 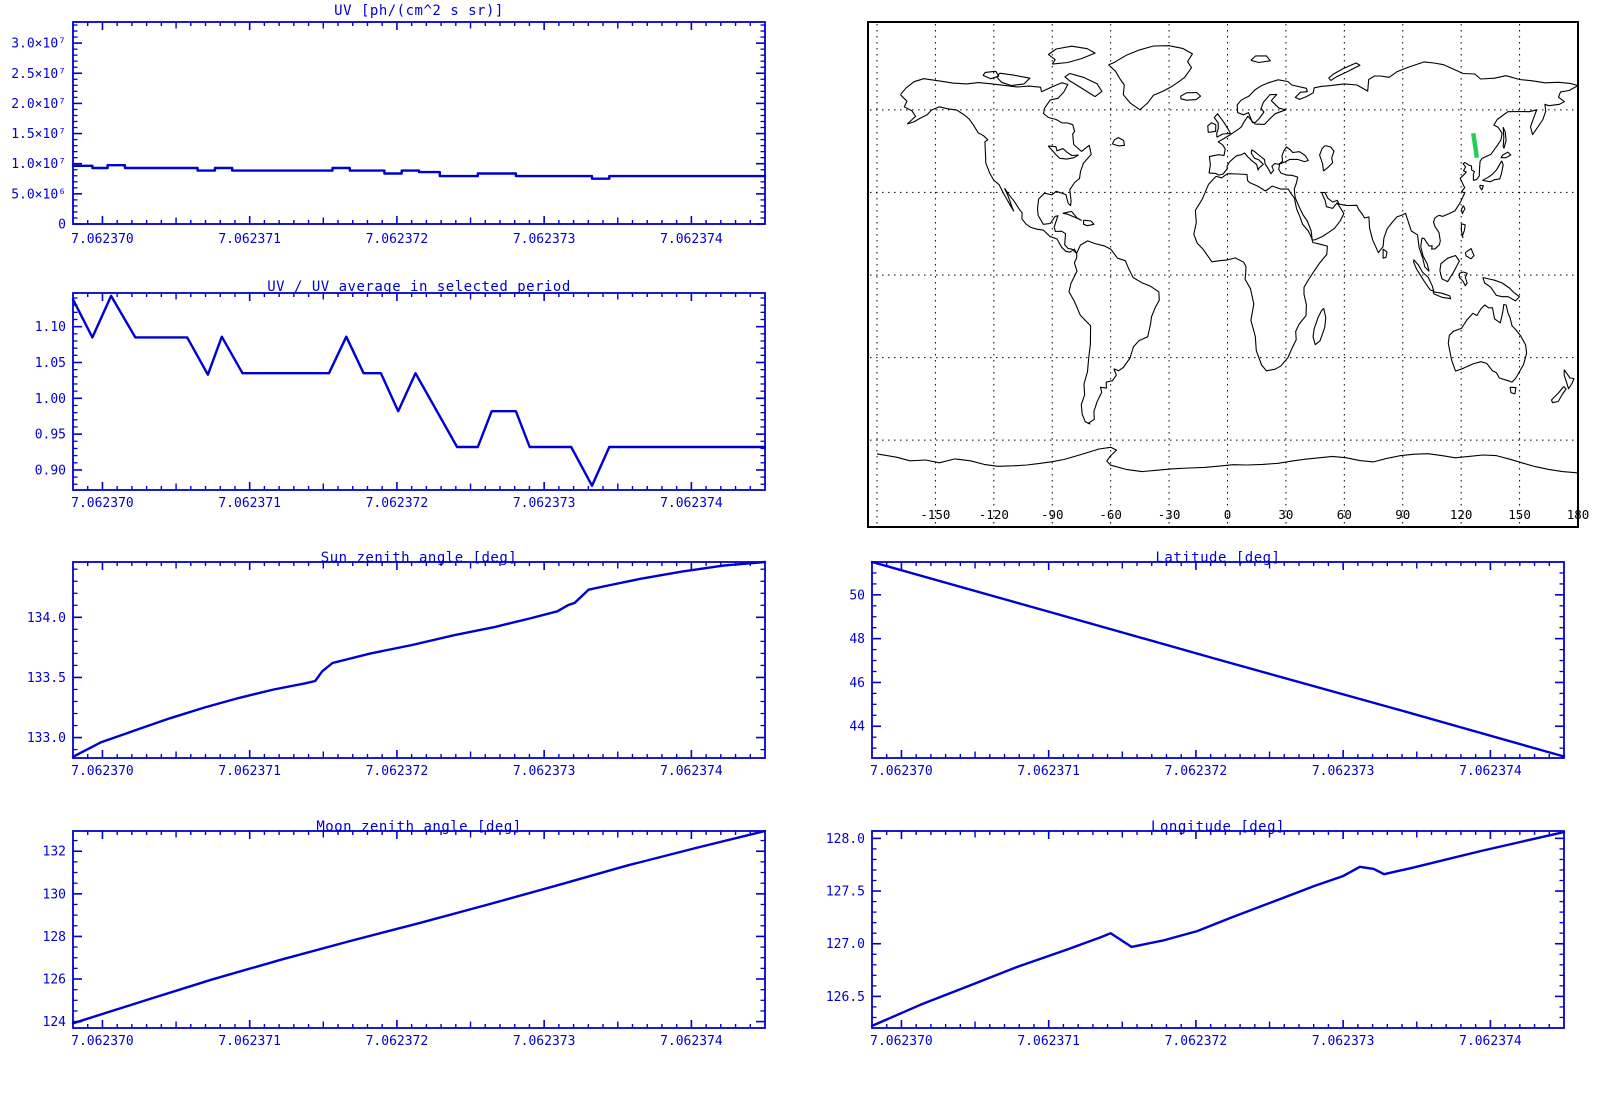 What do you see at coordinates (54, 852) in the screenshot?
I see `y-tick-label: 132` at bounding box center [54, 852].